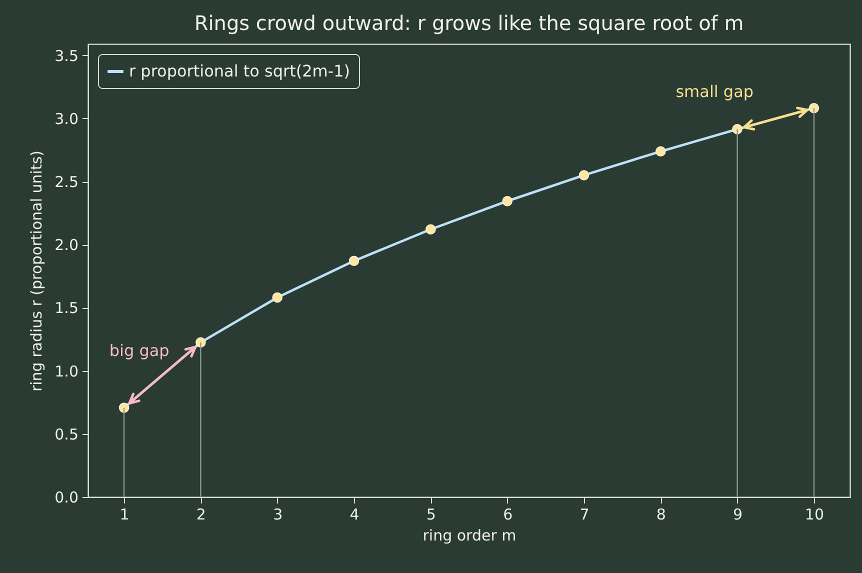  I want to click on x-tick-label: 2, so click(201, 515).